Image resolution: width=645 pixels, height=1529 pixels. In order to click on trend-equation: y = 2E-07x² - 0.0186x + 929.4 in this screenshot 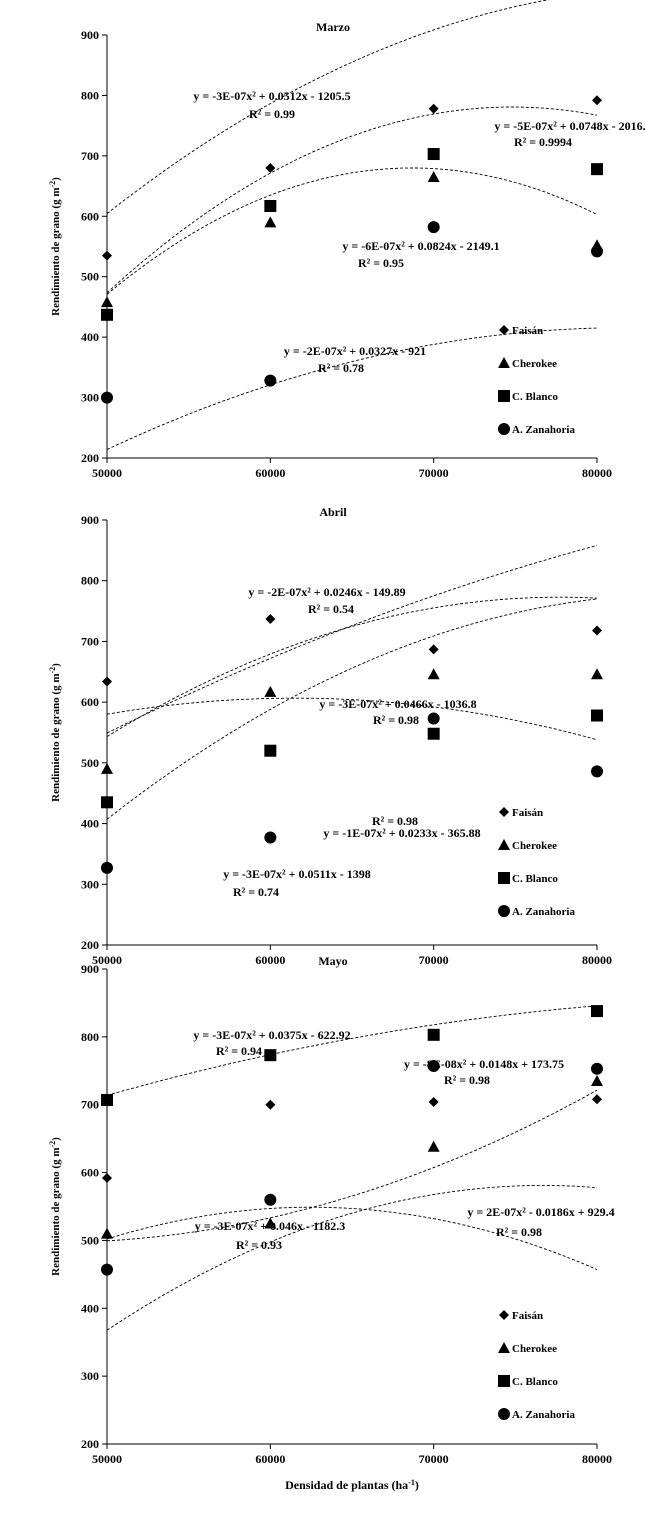, I will do `click(540, 1212)`.